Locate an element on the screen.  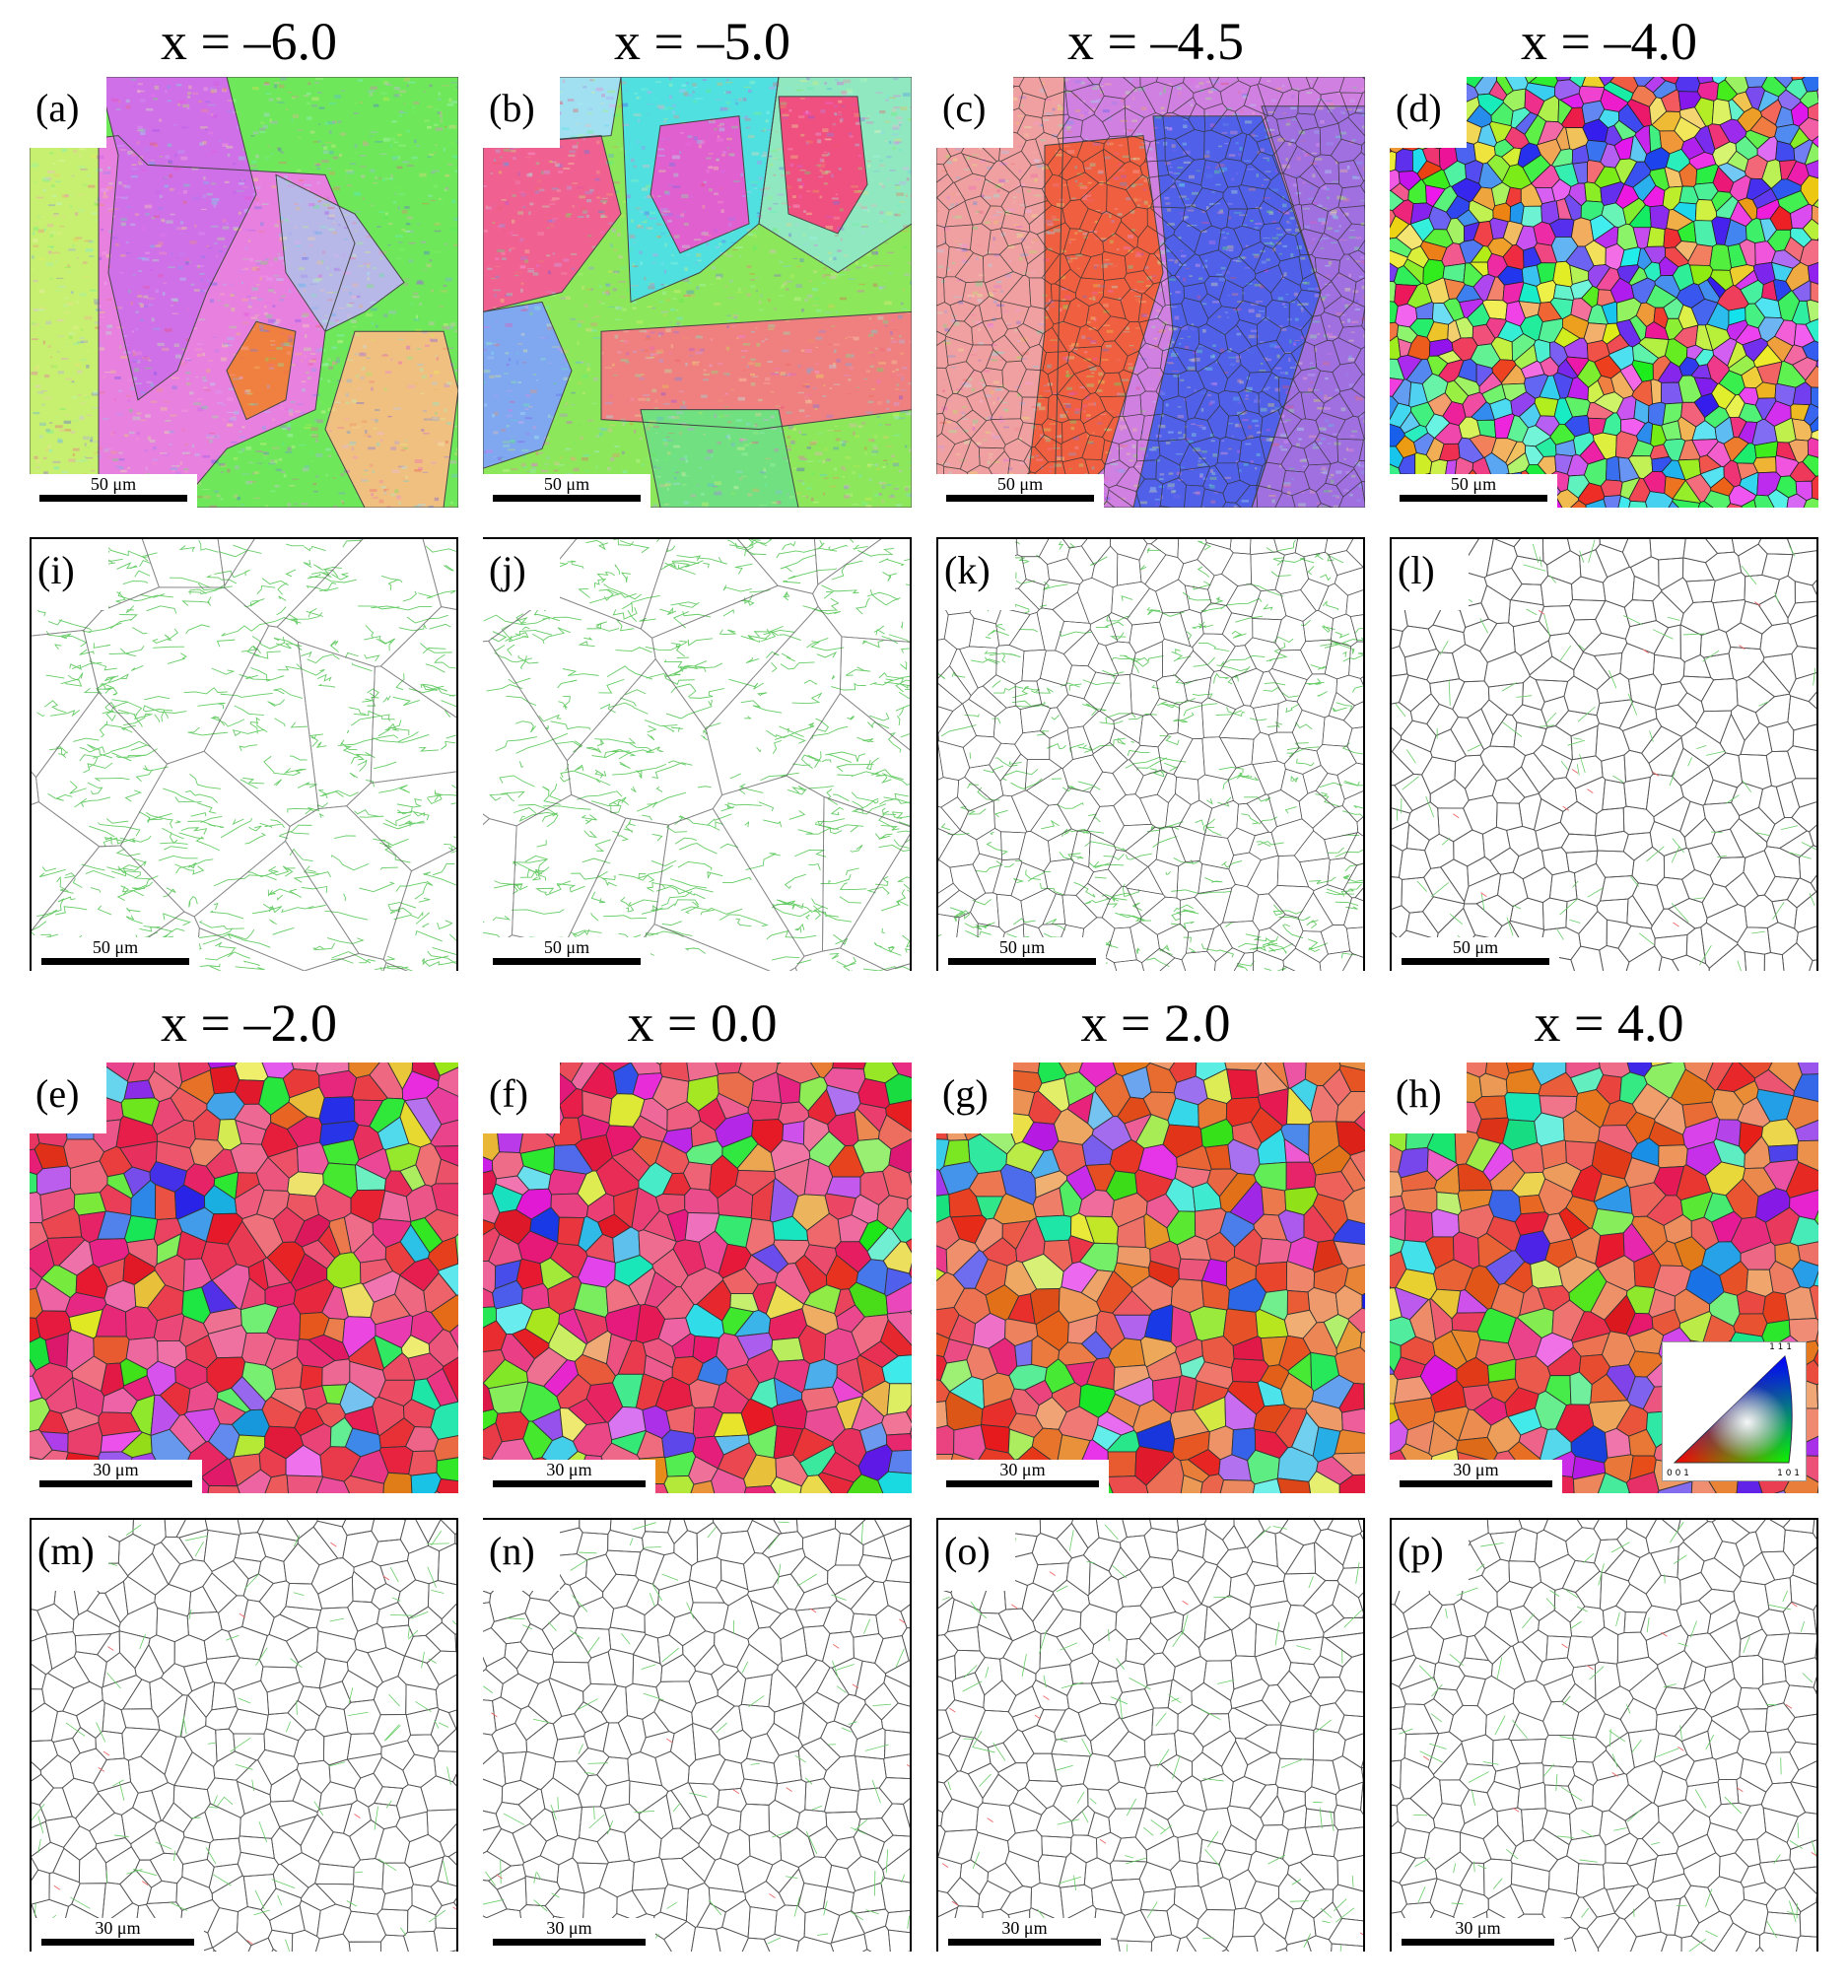
ipf-label-101: 1 0 1 is located at coordinates (1788, 1473).